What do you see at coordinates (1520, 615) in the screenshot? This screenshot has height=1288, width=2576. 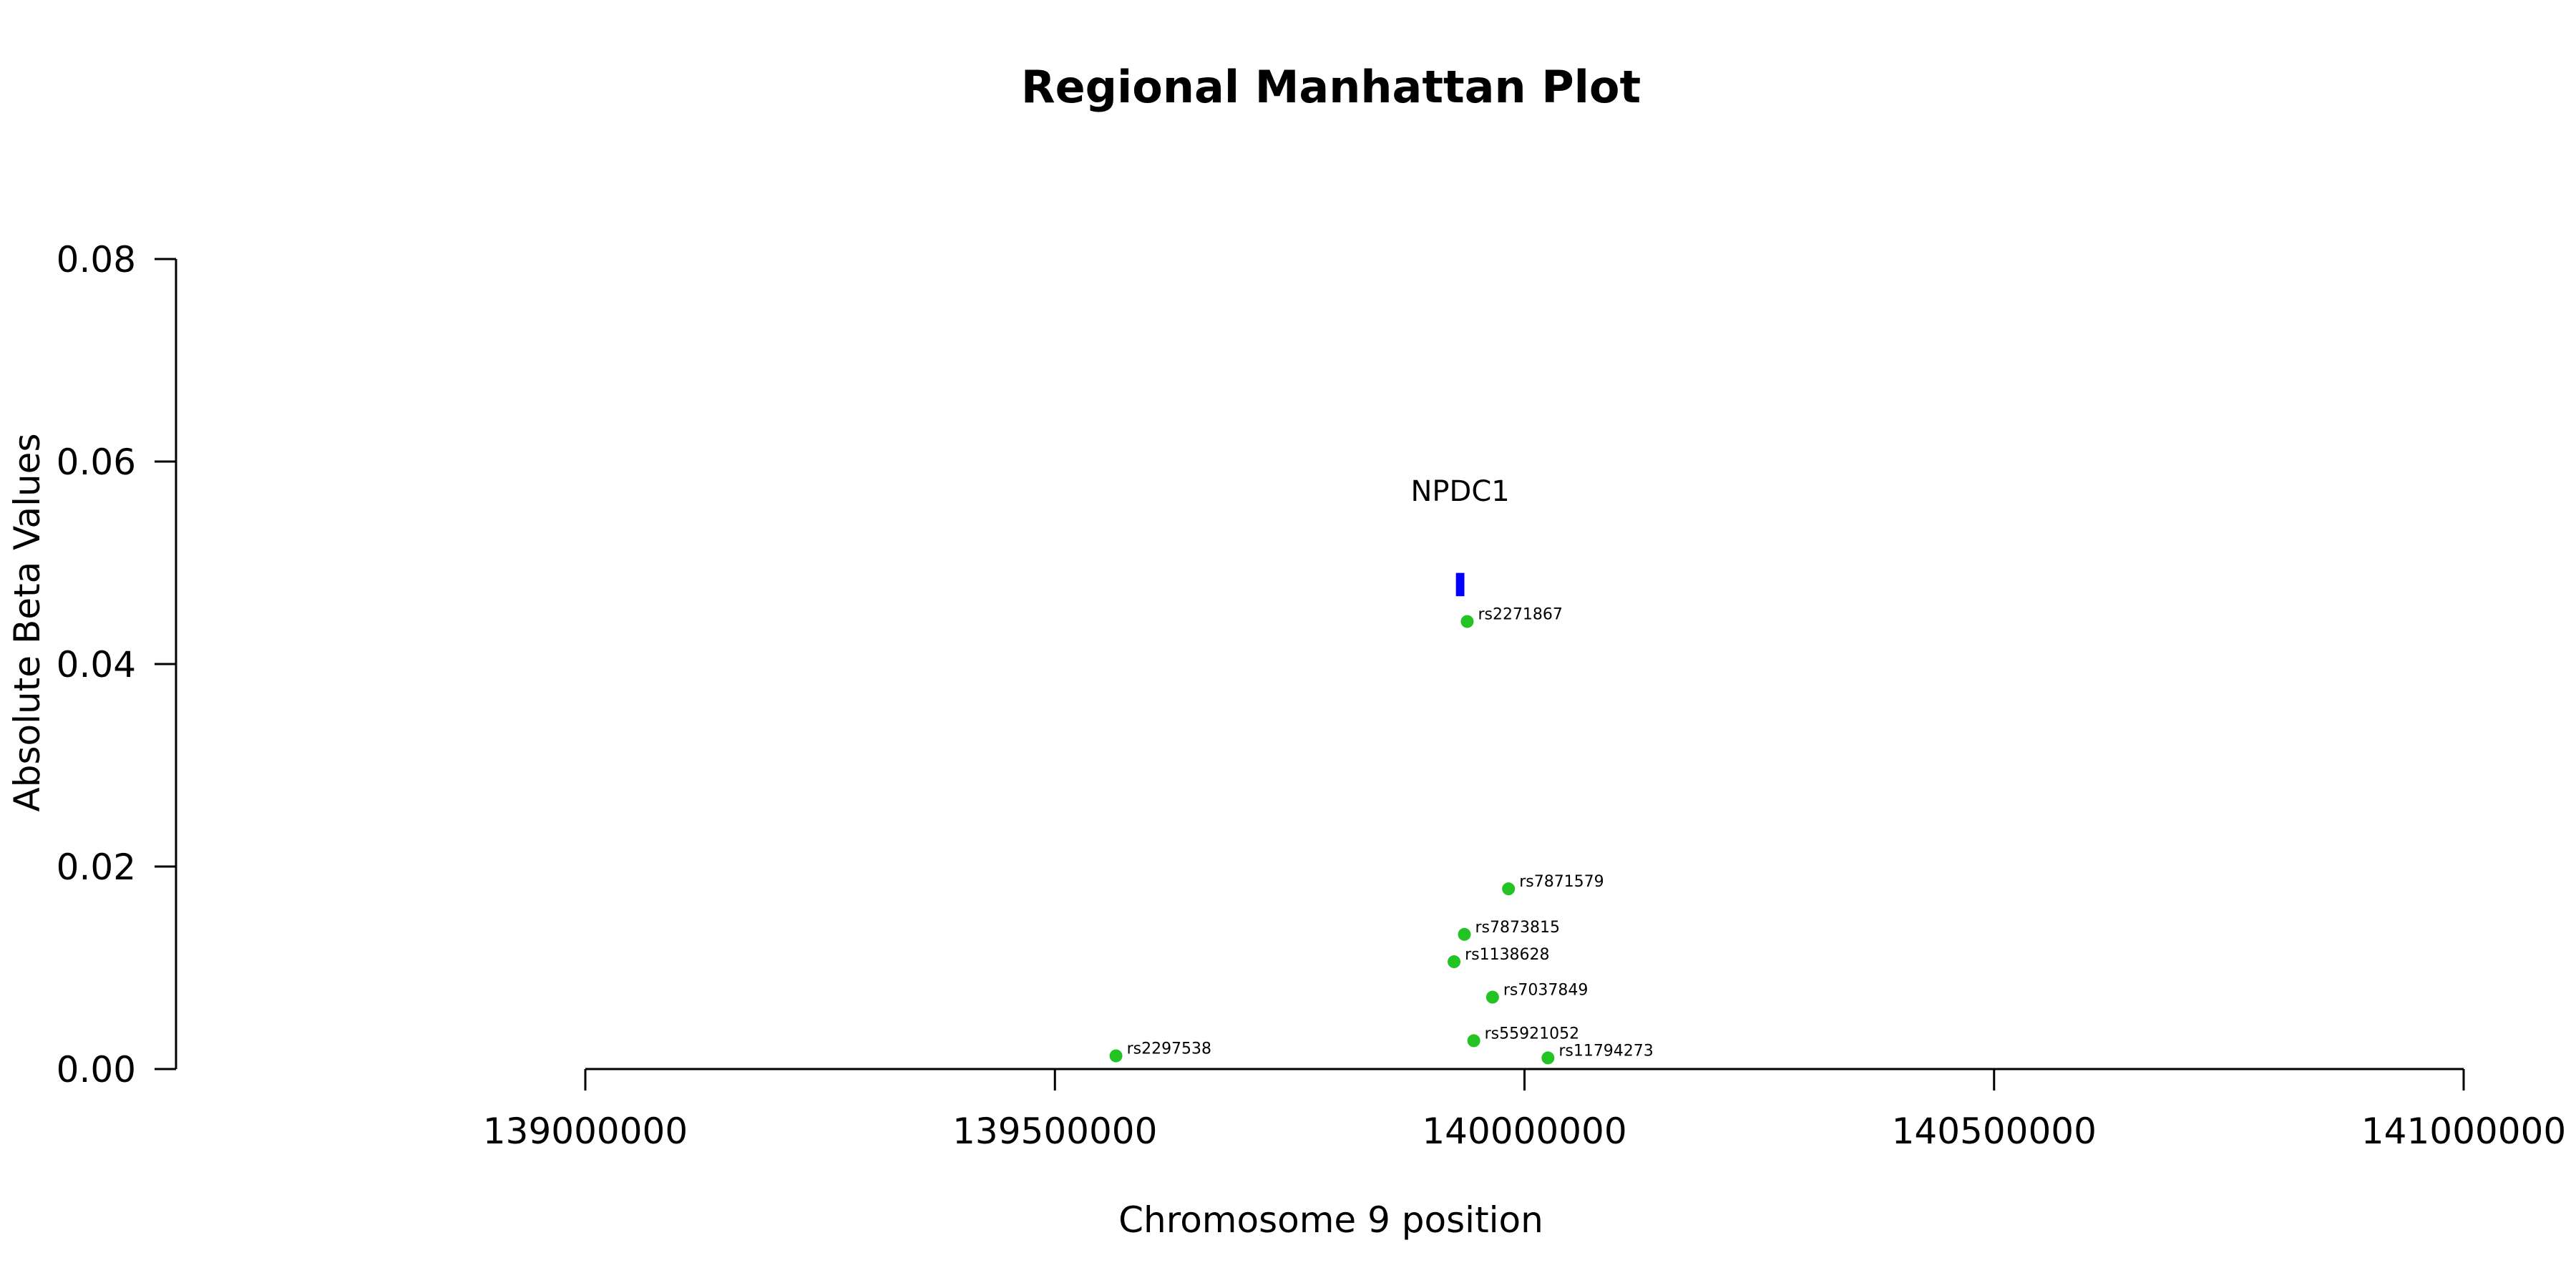 I see `snp-label: rs2271867` at bounding box center [1520, 615].